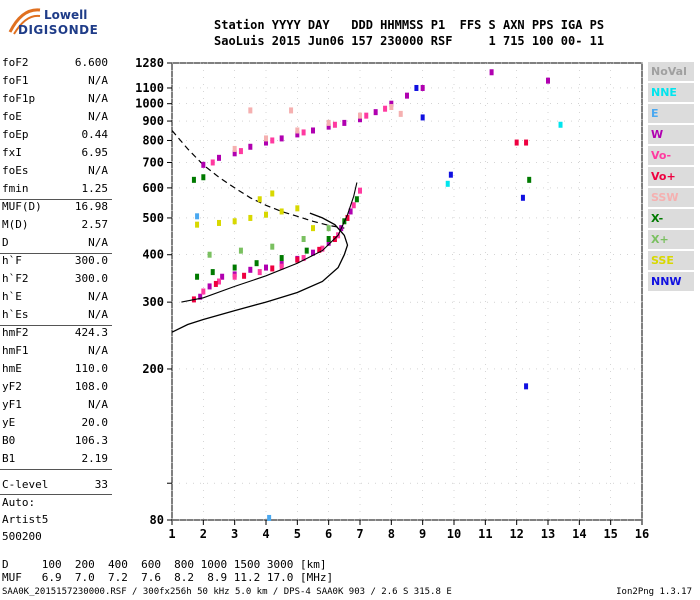 Image resolution: width=700 pixels, height=600 pixels. I want to click on y-tick-label: 1000, so click(149, 104).